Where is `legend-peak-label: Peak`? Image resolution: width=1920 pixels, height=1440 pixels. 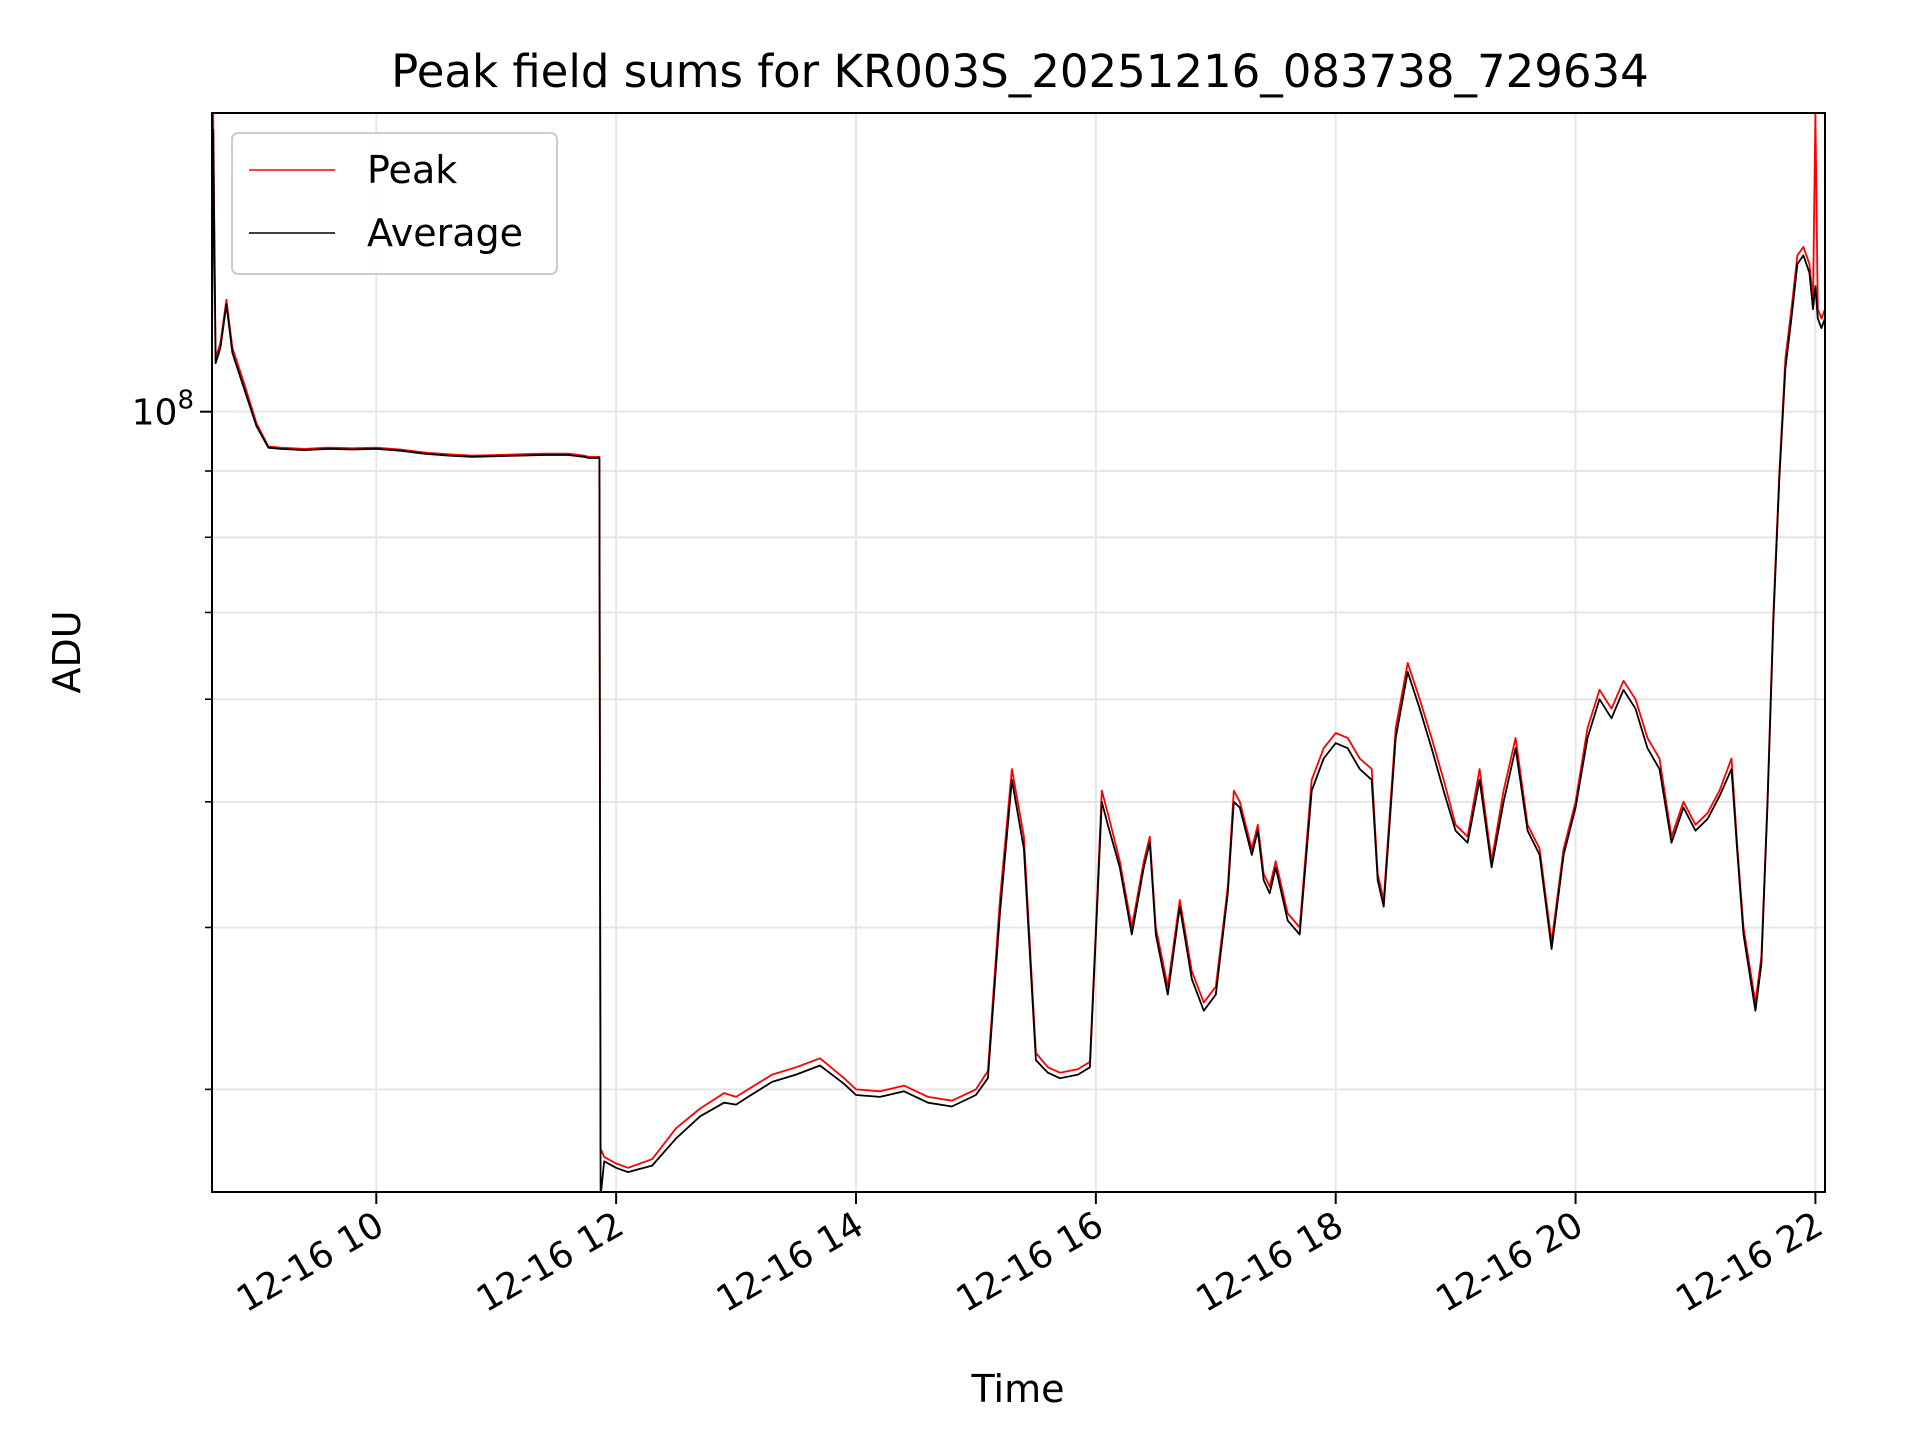 legend-peak-label: Peak is located at coordinates (412, 170).